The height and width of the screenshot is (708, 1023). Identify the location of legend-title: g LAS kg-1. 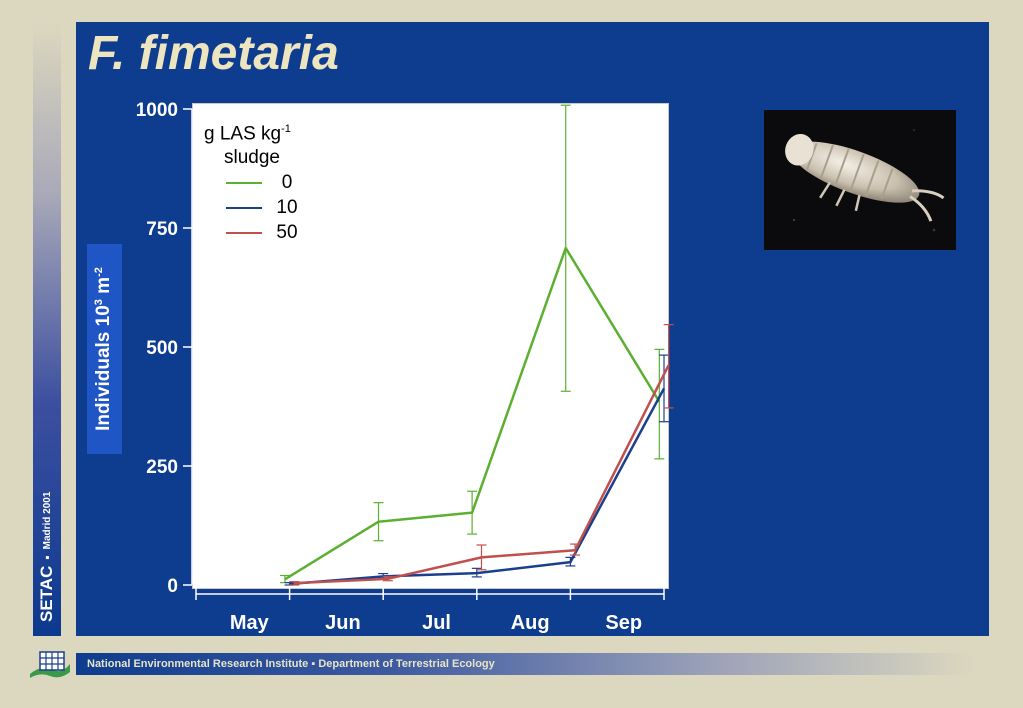
(258, 131).